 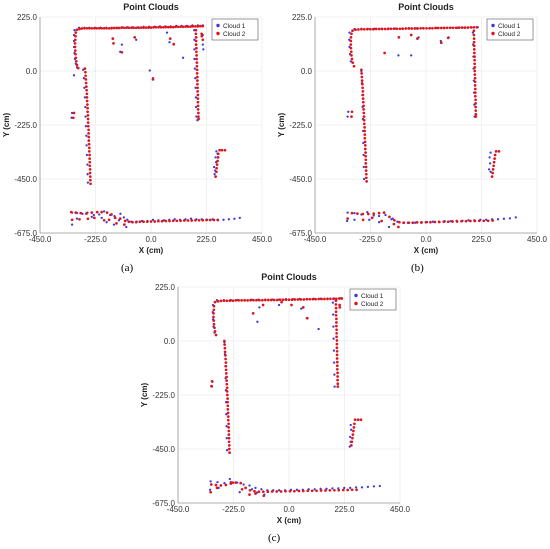 What do you see at coordinates (27, 17) in the screenshot?
I see `y-tick-label: 225.0` at bounding box center [27, 17].